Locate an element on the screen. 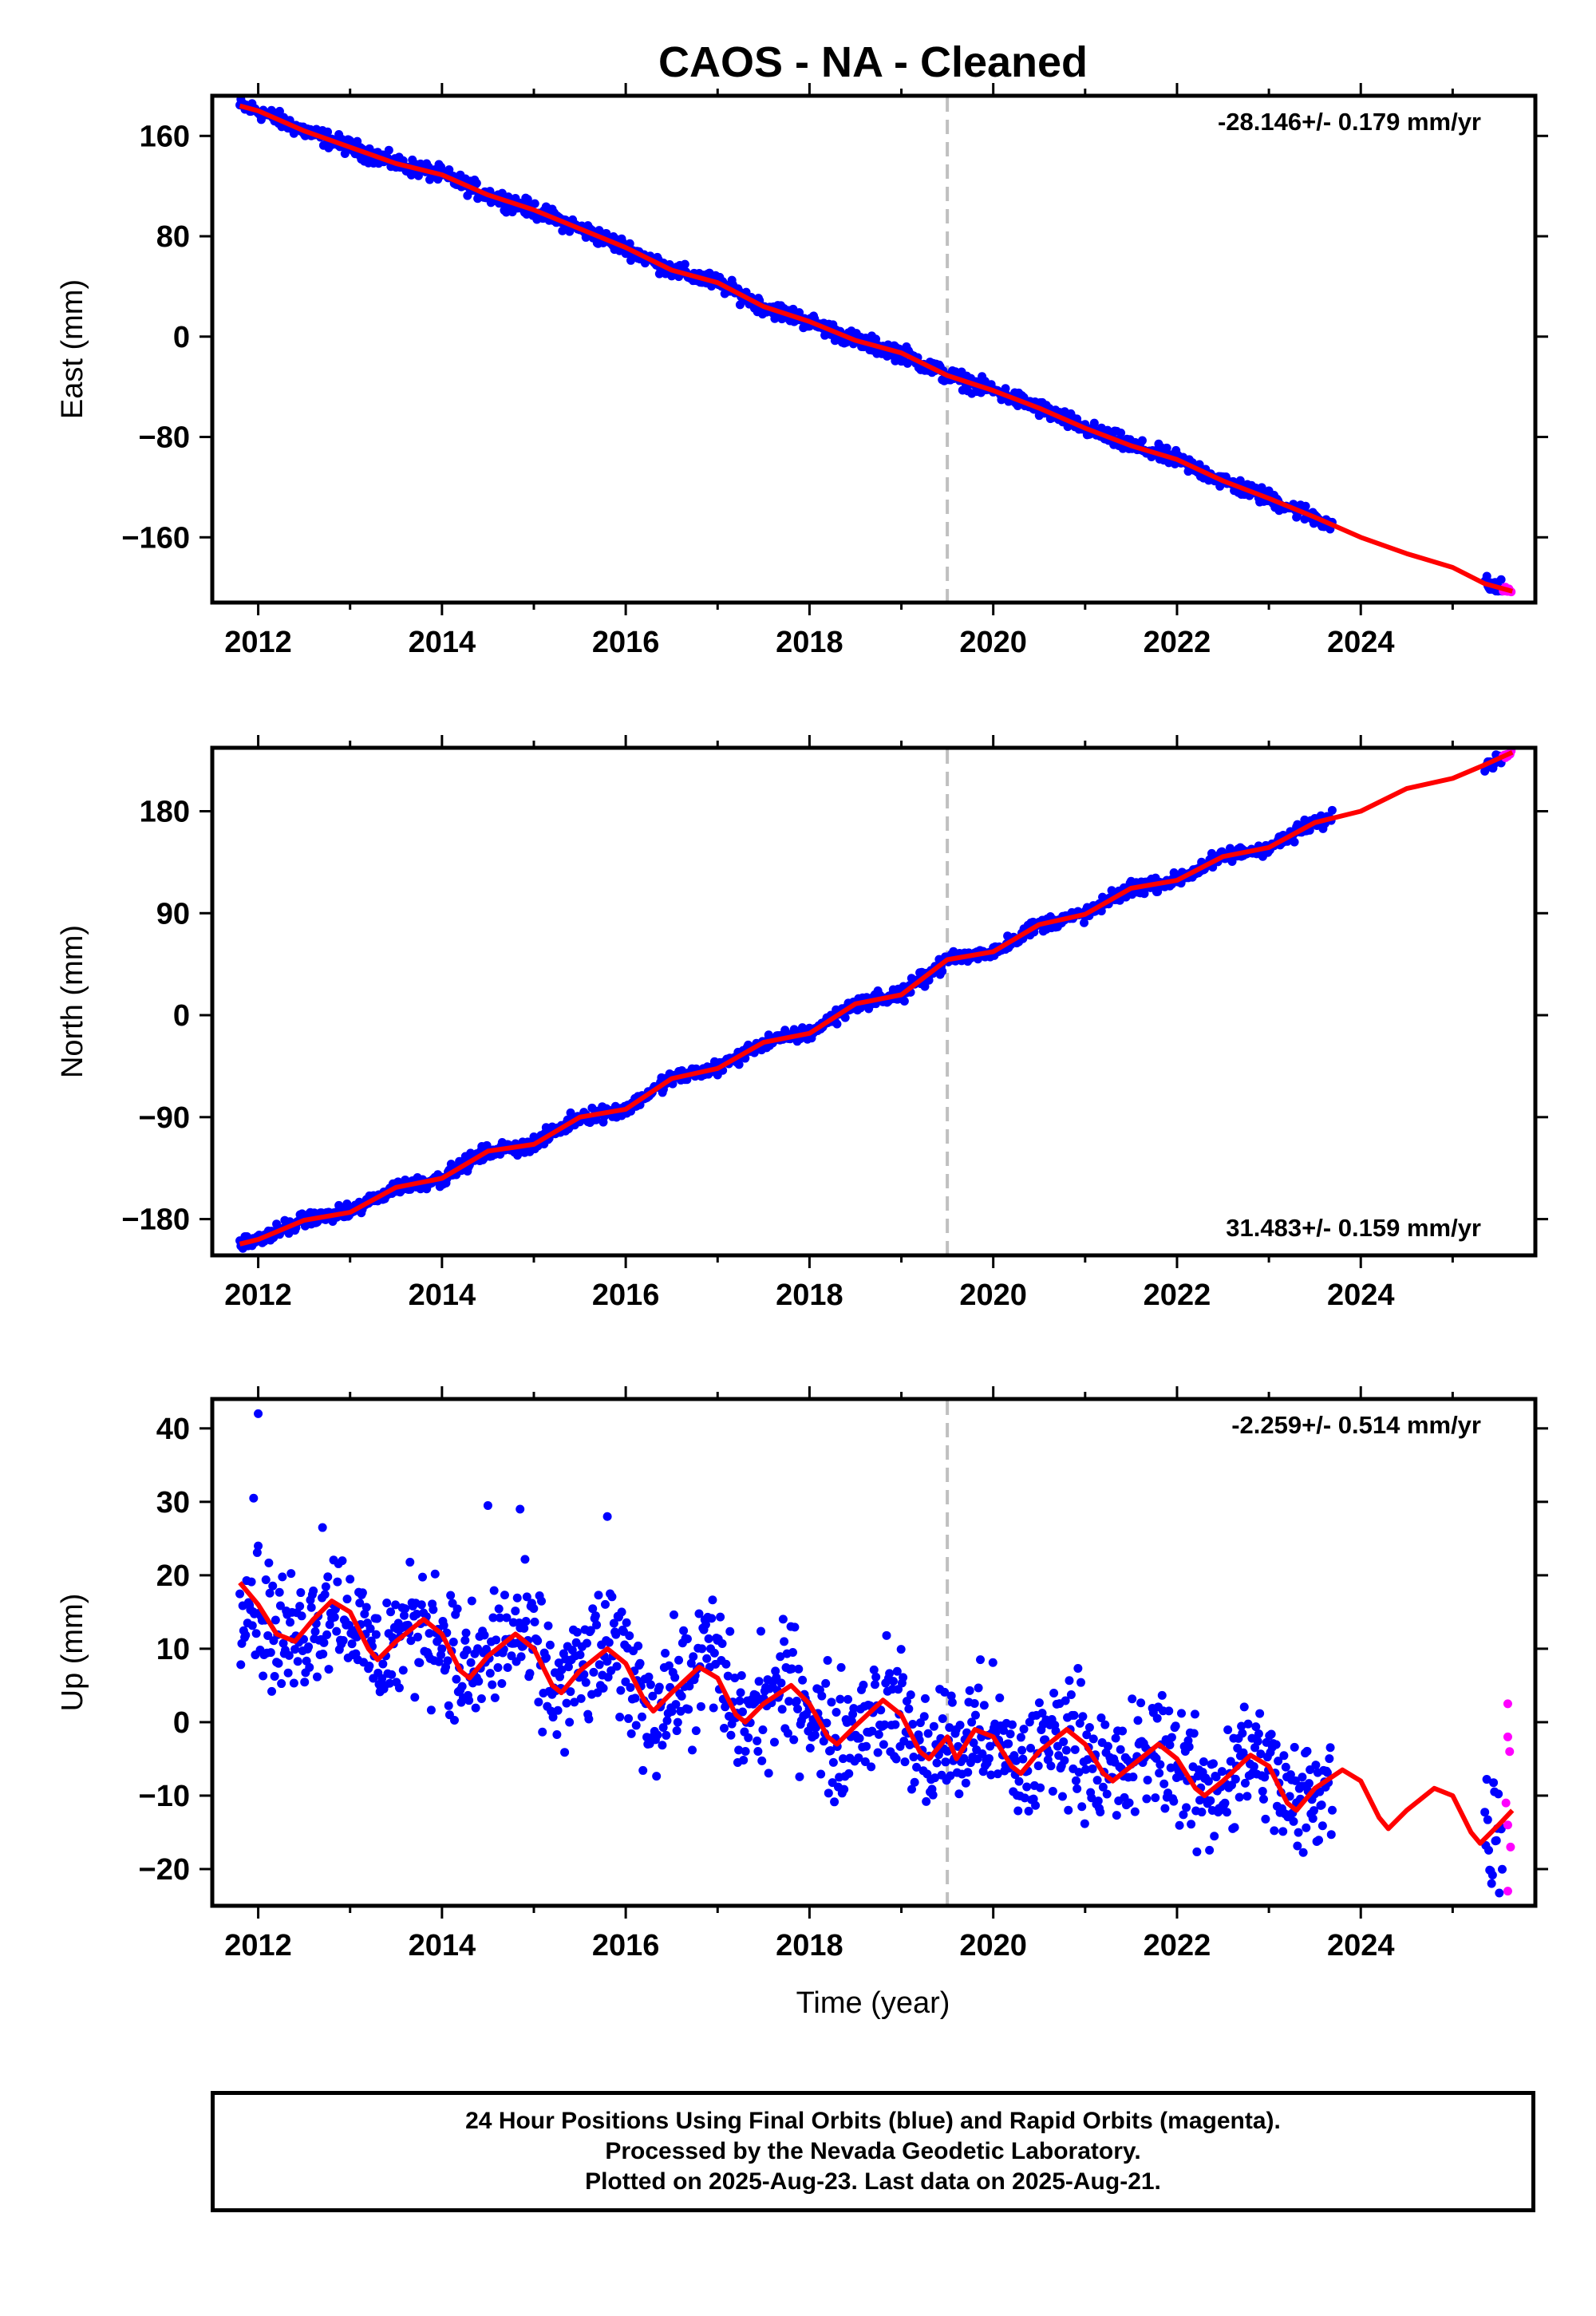 The height and width of the screenshot is (2316, 1596). east-x-tick-label: 2014 is located at coordinates (442, 642).